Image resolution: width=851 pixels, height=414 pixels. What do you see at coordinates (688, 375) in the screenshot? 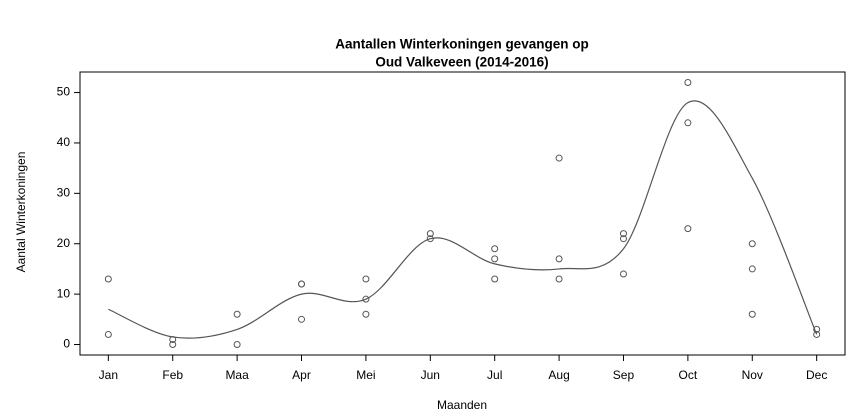
I see `x-tick-label: Oct` at bounding box center [688, 375].